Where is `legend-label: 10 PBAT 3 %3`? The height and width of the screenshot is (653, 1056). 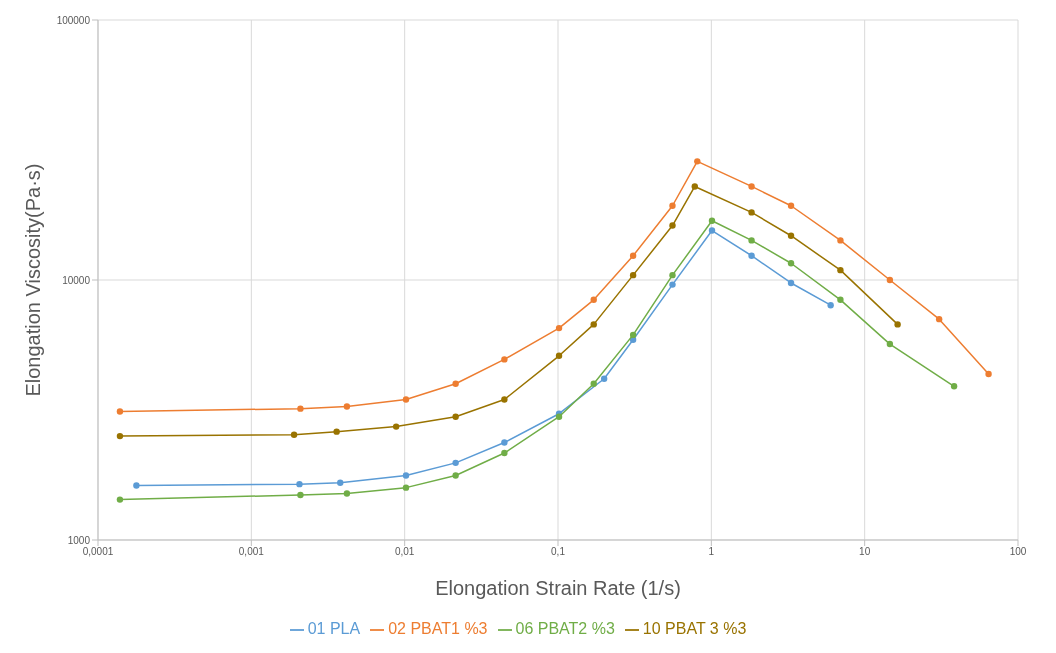 legend-label: 10 PBAT 3 %3 is located at coordinates (694, 628).